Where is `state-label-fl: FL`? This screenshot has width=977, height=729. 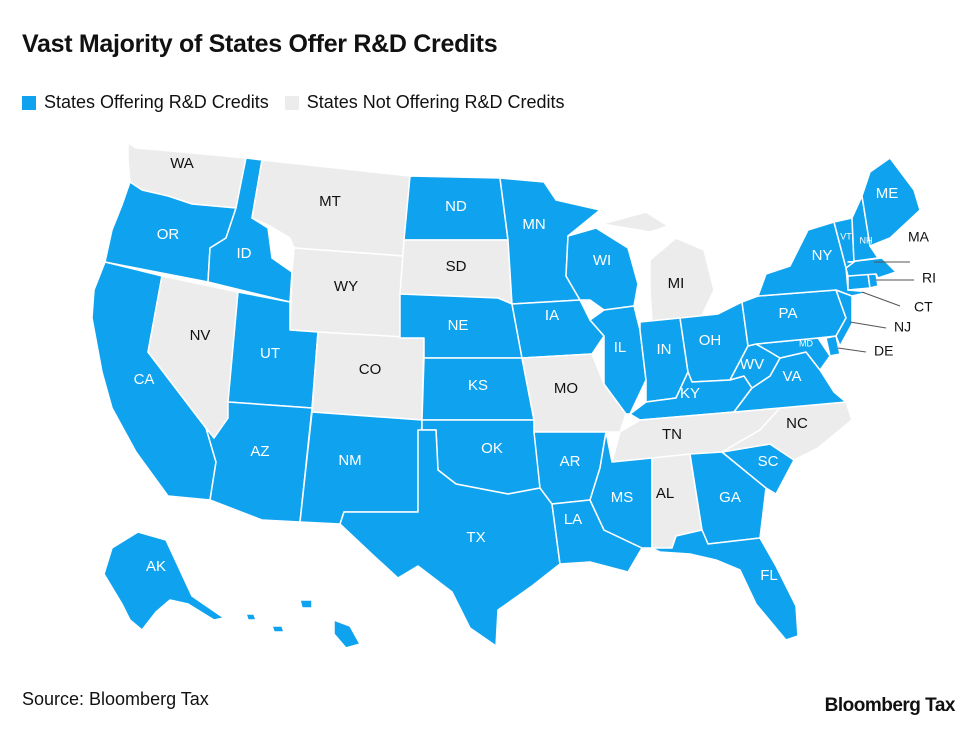 state-label-fl: FL is located at coordinates (769, 575).